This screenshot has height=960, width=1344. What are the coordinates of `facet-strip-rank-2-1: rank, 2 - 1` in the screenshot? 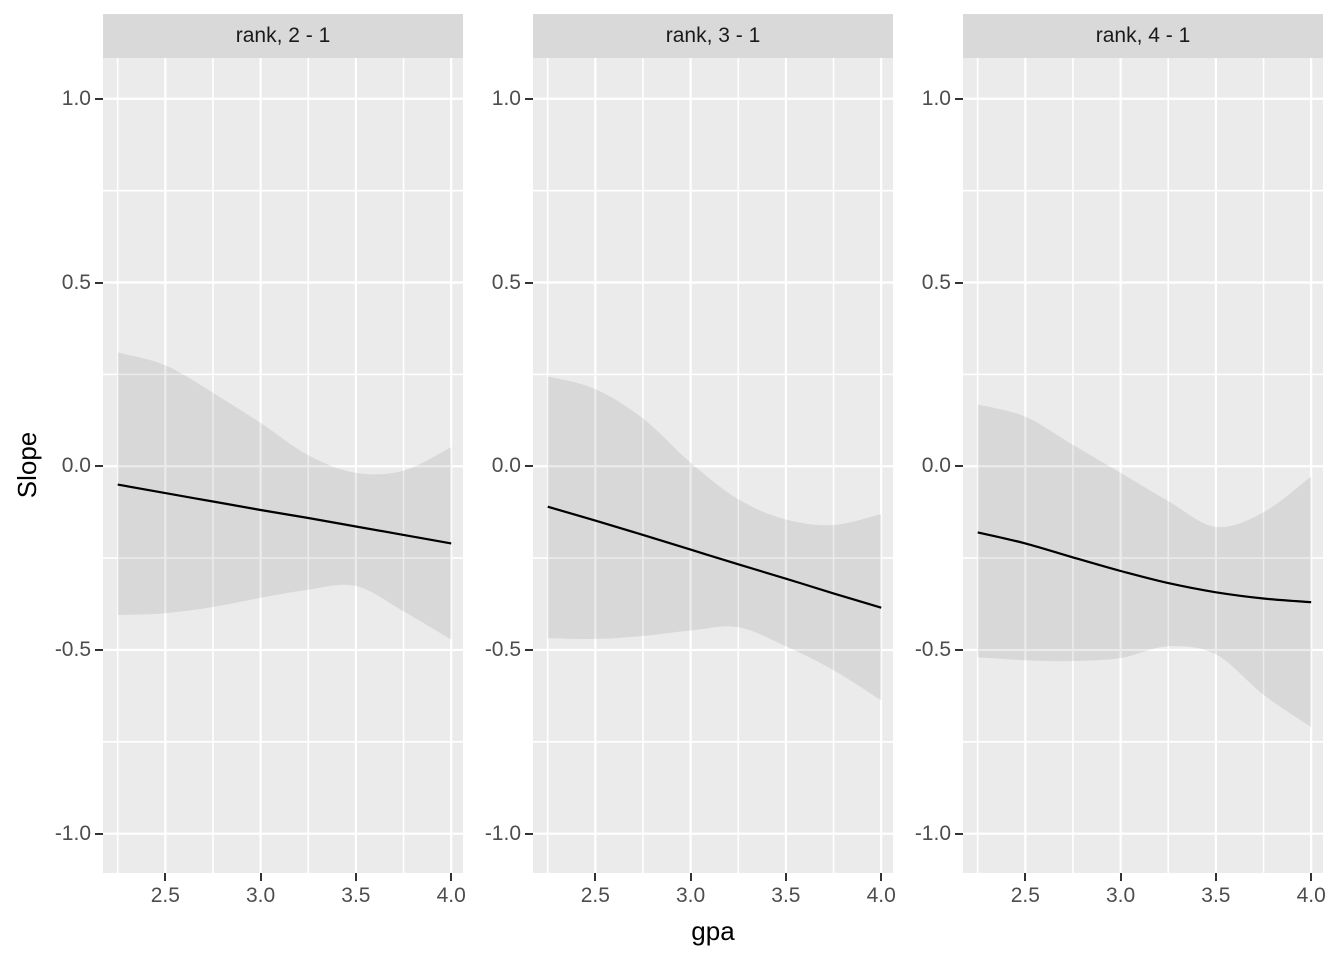 It's located at (283, 36).